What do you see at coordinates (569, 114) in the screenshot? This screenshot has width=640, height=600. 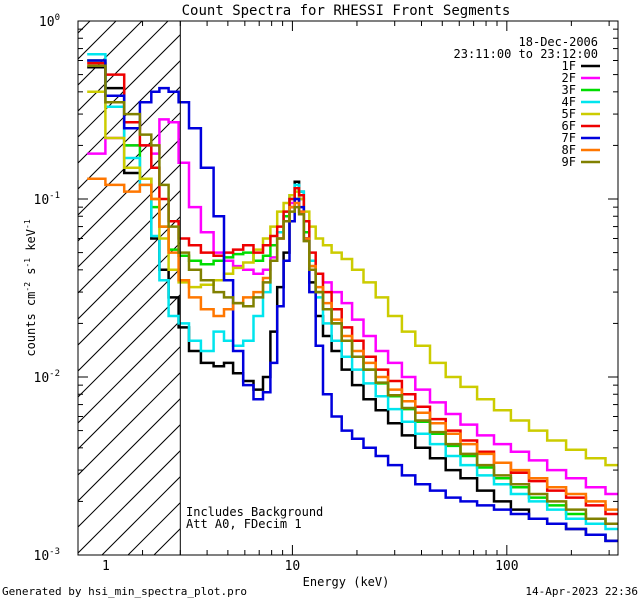 I see `legend-label: 5F` at bounding box center [569, 114].